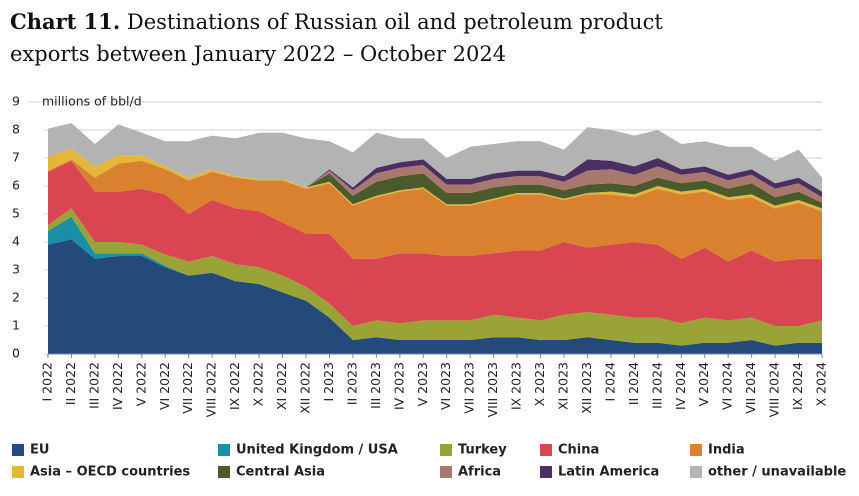 The image size is (859, 496). What do you see at coordinates (633, 383) in the screenshot?
I see `x-tick-label: II 2024` at bounding box center [633, 383].